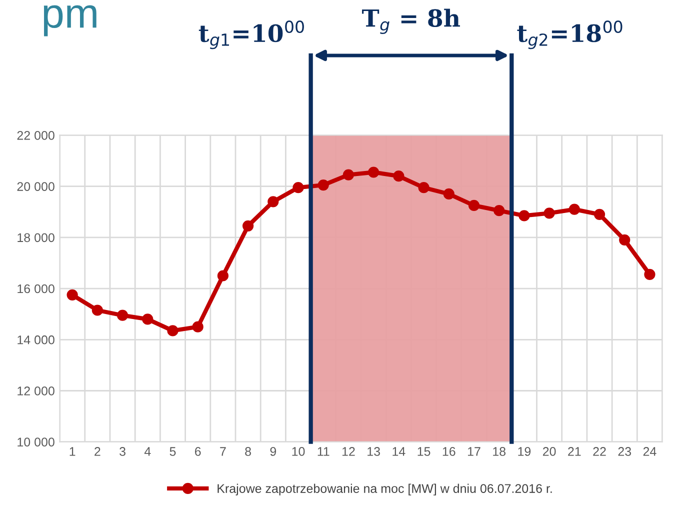 Image resolution: width=687 pixels, height=518 pixels. Describe the element at coordinates (569, 35) in the screenshot. I see `text: t$_{g2}$=18$^{00}$` at that location.